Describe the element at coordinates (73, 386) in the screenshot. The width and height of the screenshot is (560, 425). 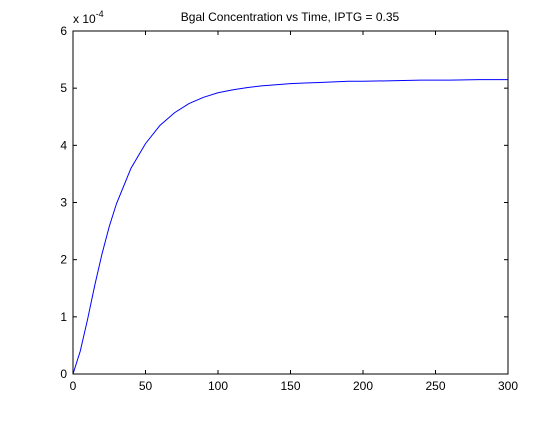
I see `x-tick-label: 0` at that location.